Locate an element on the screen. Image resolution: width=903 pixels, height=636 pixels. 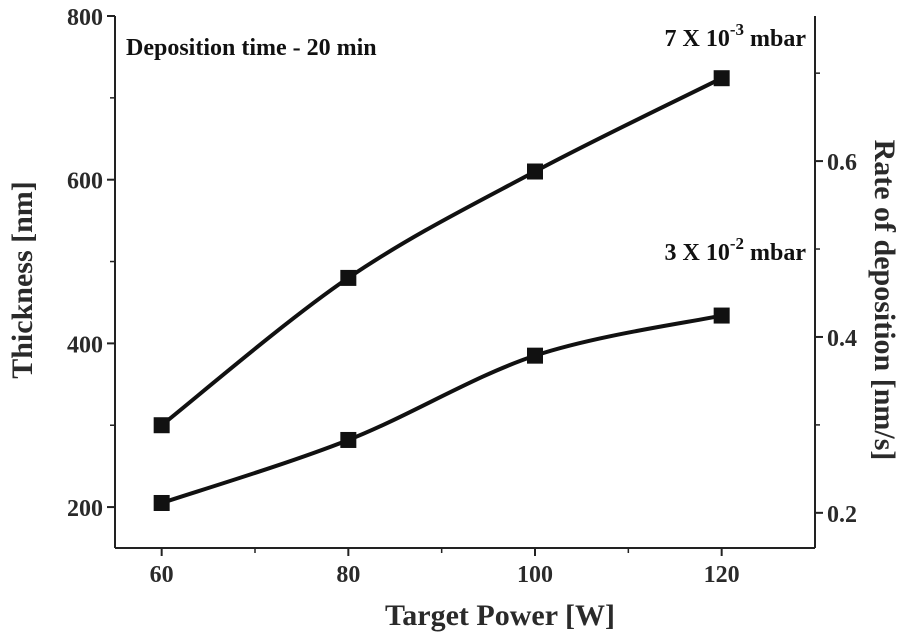
y-tick-label-400: 400 is located at coordinates (85, 345).